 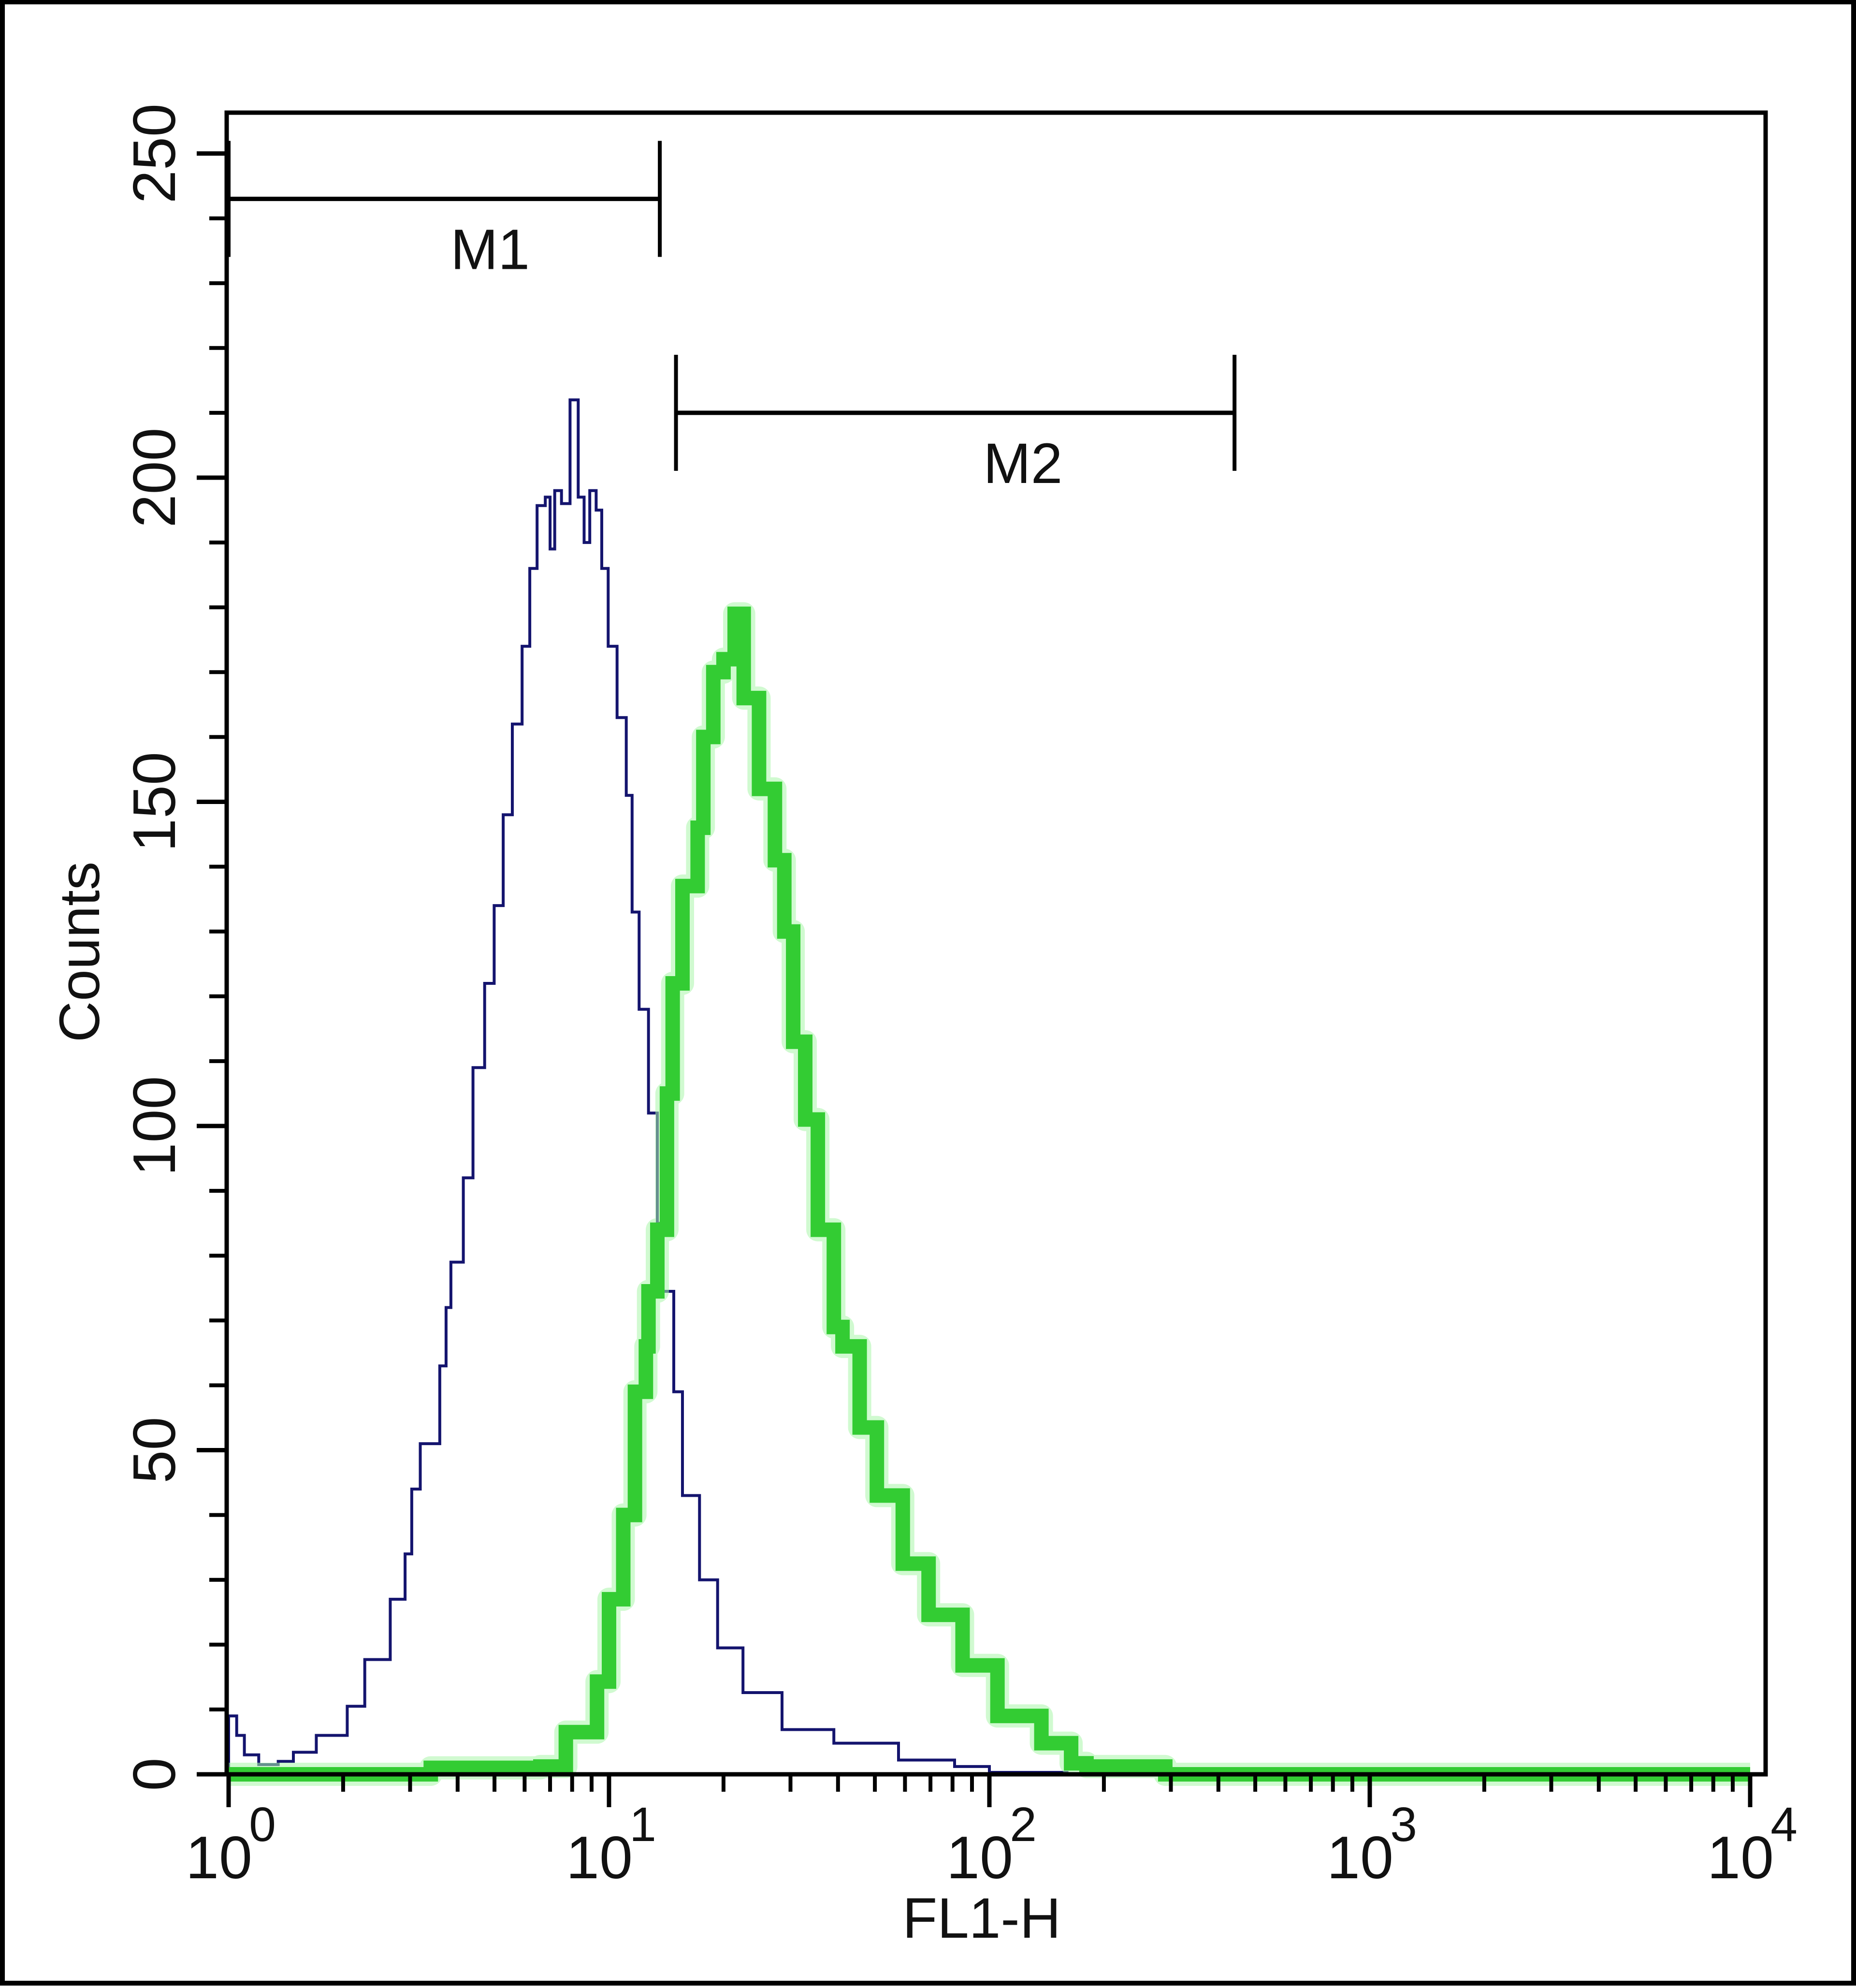 I want to click on y-tick-label: 250, so click(x=155, y=153).